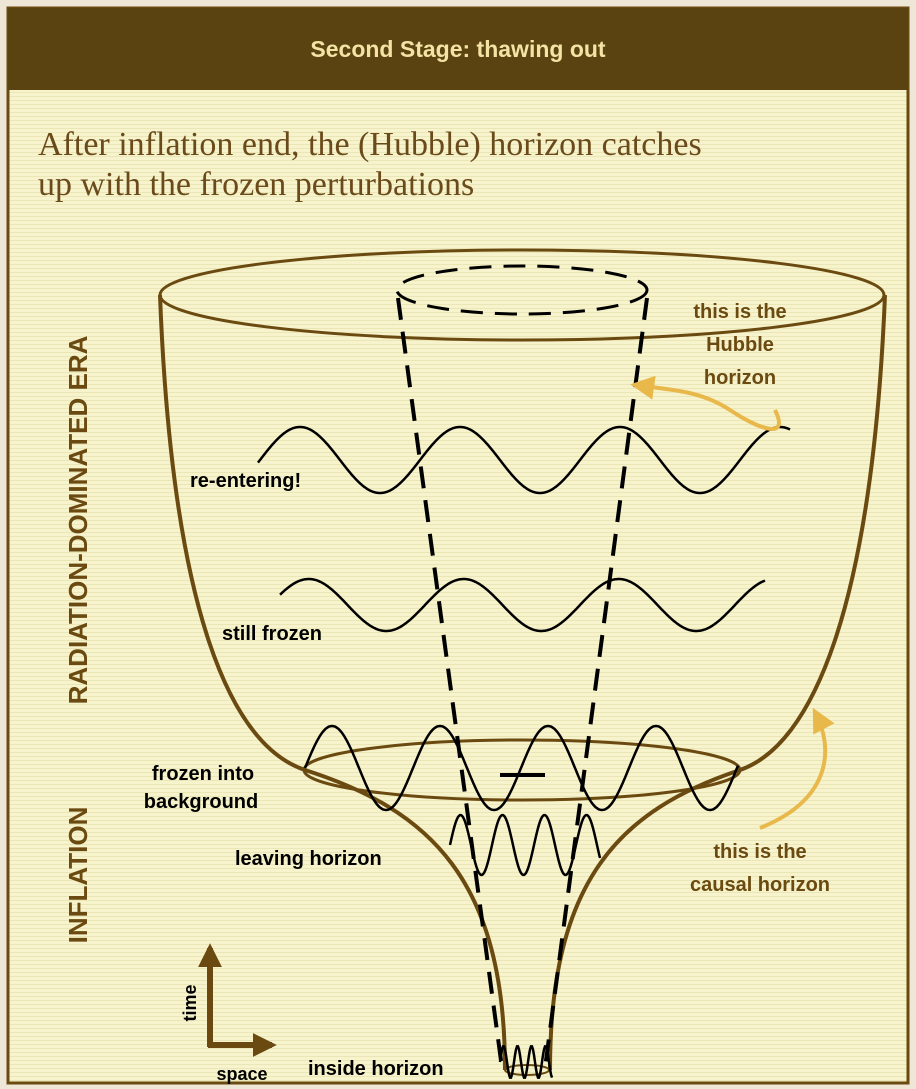 Image resolution: width=916 pixels, height=1089 pixels. I want to click on causal-label: causal horizon, so click(760, 885).